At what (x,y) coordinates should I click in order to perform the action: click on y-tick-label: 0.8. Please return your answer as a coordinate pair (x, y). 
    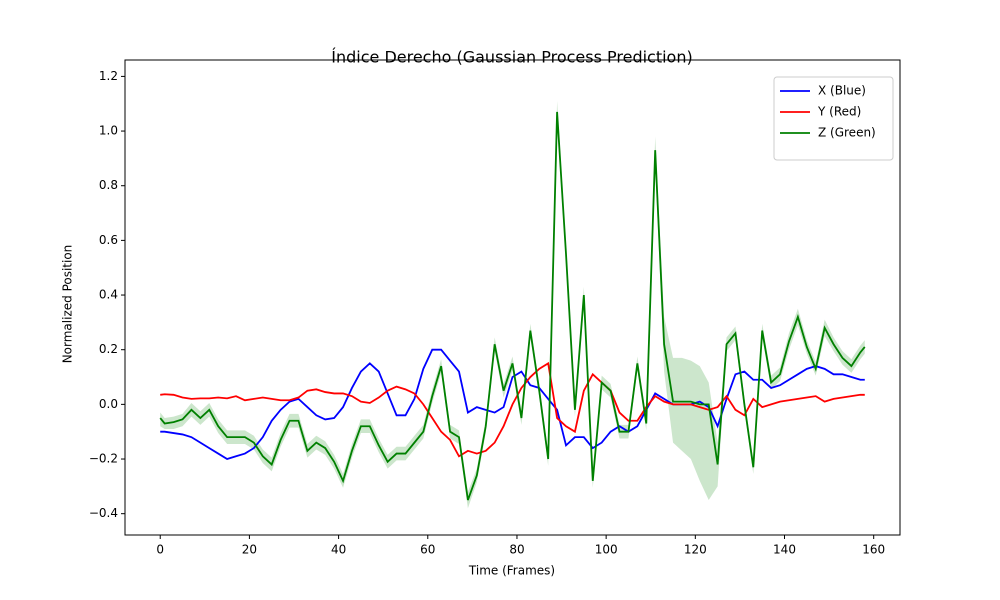
    Looking at the image, I should click on (108, 185).